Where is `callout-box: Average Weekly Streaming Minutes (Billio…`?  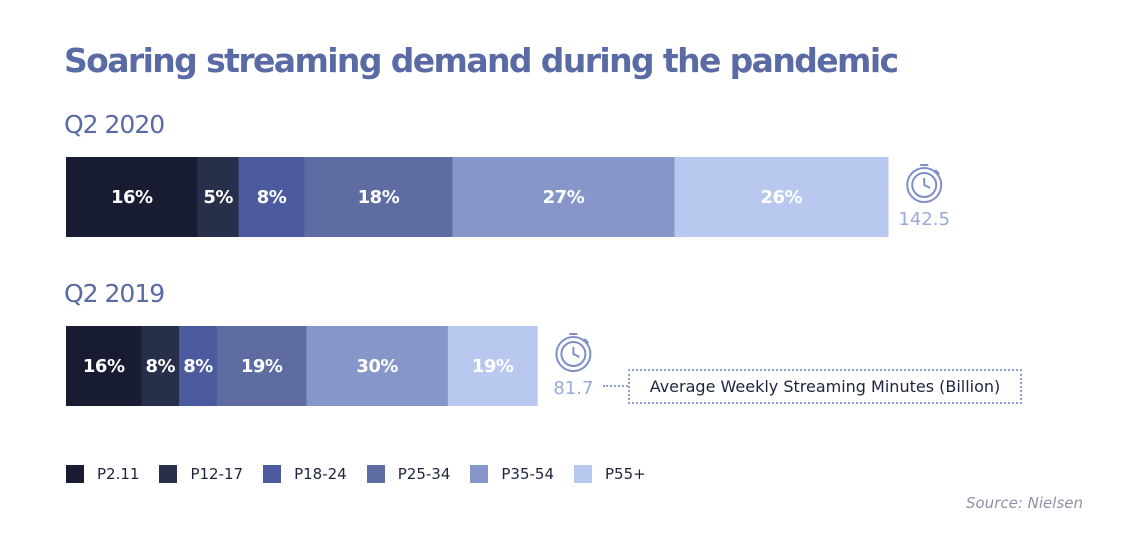 callout-box: Average Weekly Streaming Minutes (Billio… is located at coordinates (825, 386).